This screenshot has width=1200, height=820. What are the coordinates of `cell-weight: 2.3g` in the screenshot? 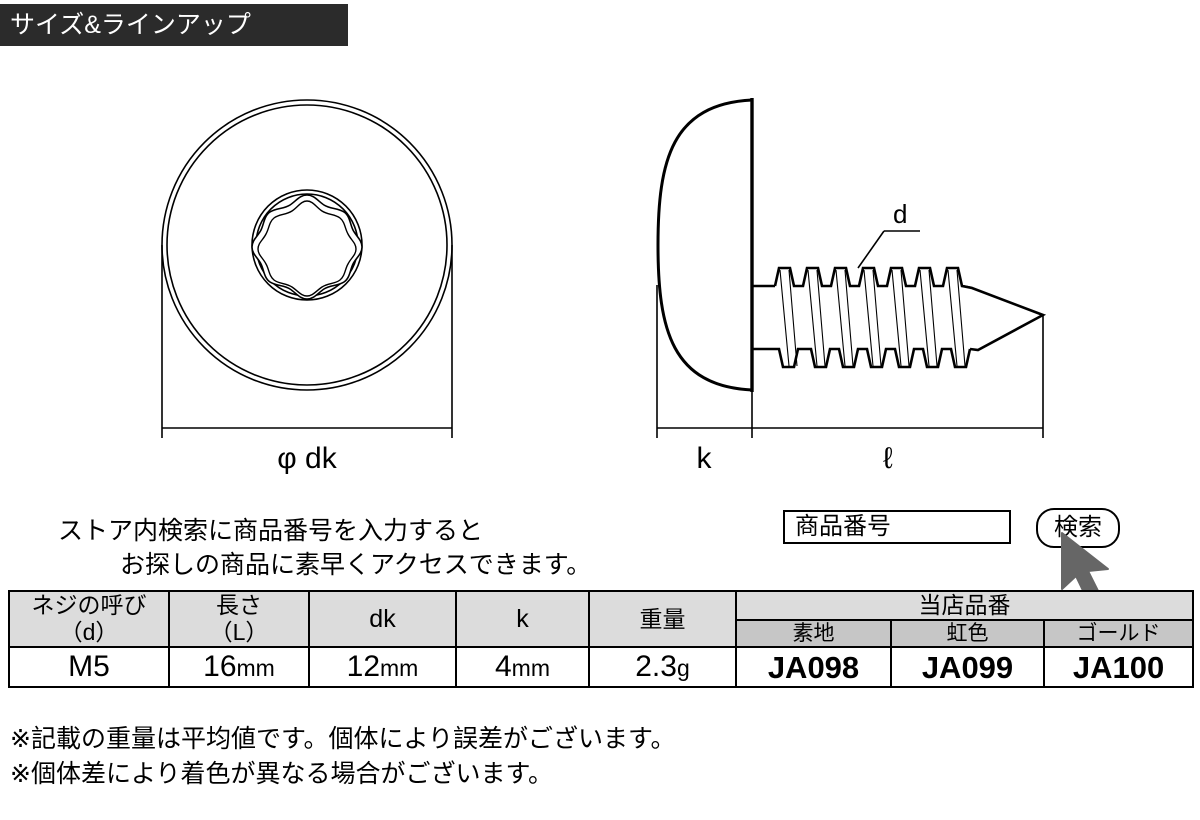 It's located at (662, 667).